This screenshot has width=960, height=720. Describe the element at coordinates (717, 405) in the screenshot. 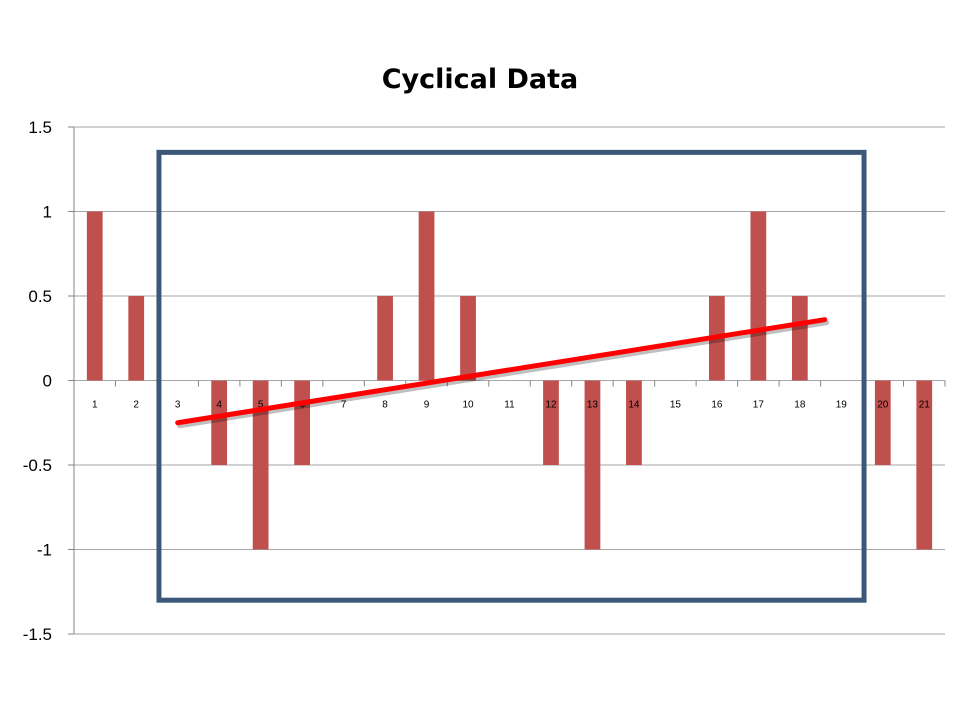

I see `x-tick-label: 16` at that location.